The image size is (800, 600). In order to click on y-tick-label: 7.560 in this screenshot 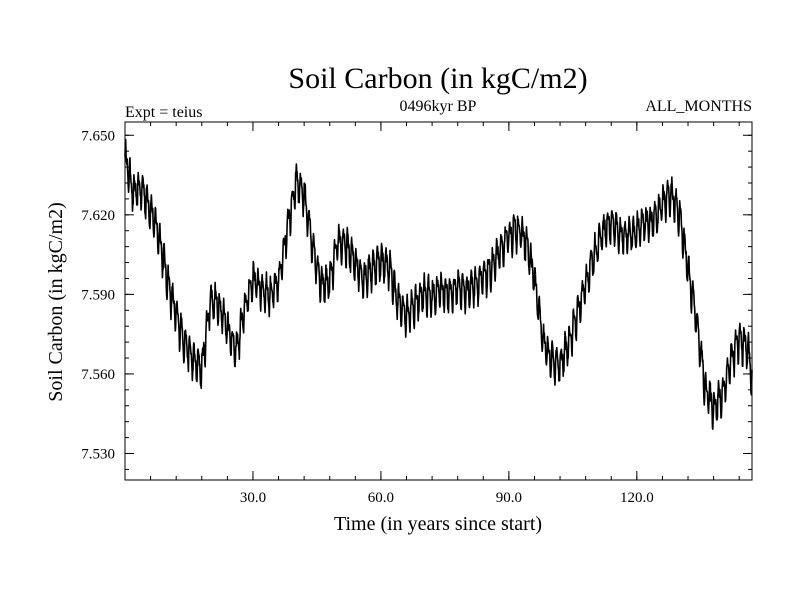, I will do `click(98, 375)`.